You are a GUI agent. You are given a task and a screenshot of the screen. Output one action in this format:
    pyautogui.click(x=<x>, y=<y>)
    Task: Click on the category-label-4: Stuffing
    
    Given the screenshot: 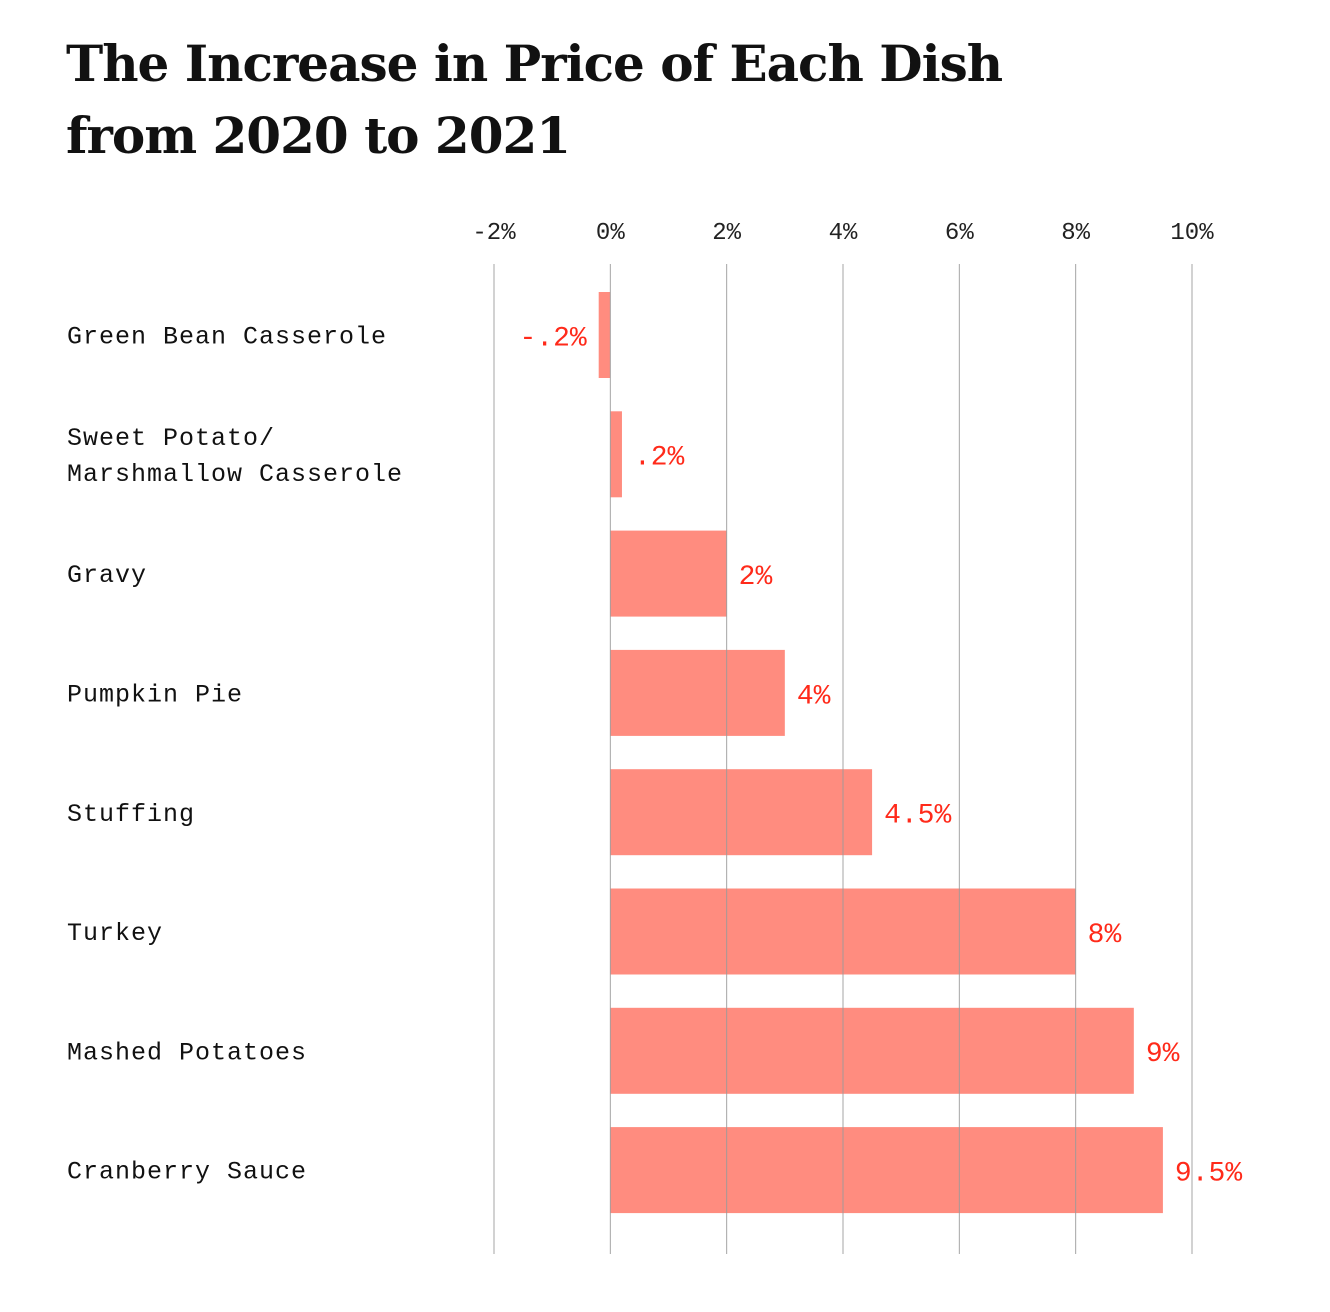 What is the action you would take?
    pyautogui.click(x=131, y=814)
    